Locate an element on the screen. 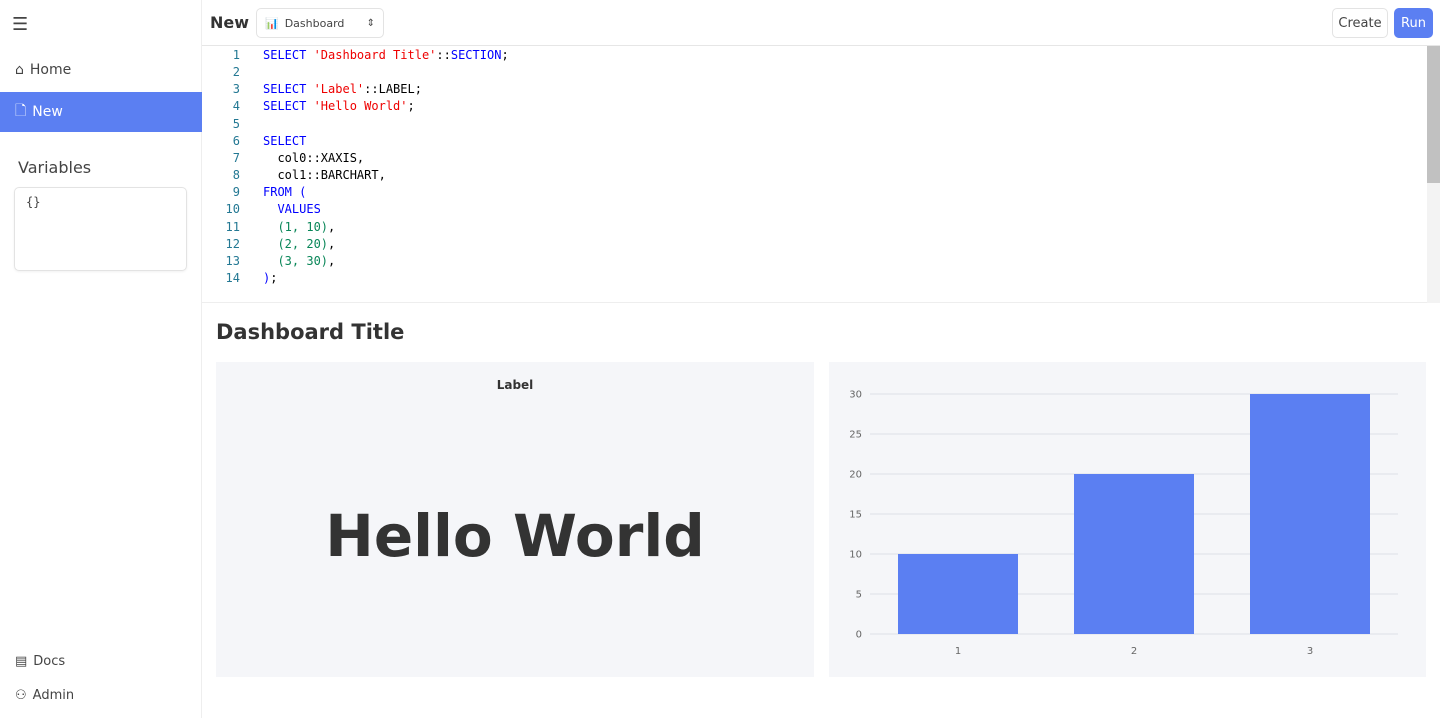  code-token: col1::BARCHART, is located at coordinates (324, 175).